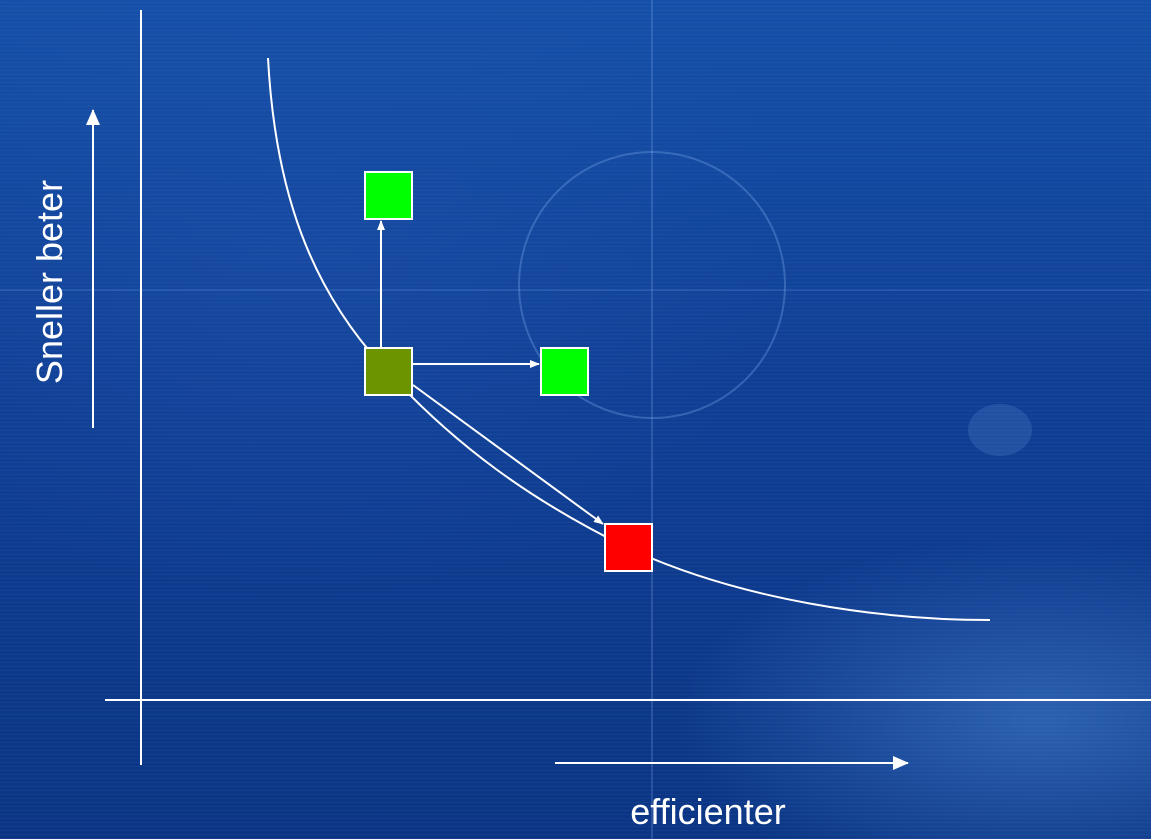  I want to click on node-worse, so click(628, 547).